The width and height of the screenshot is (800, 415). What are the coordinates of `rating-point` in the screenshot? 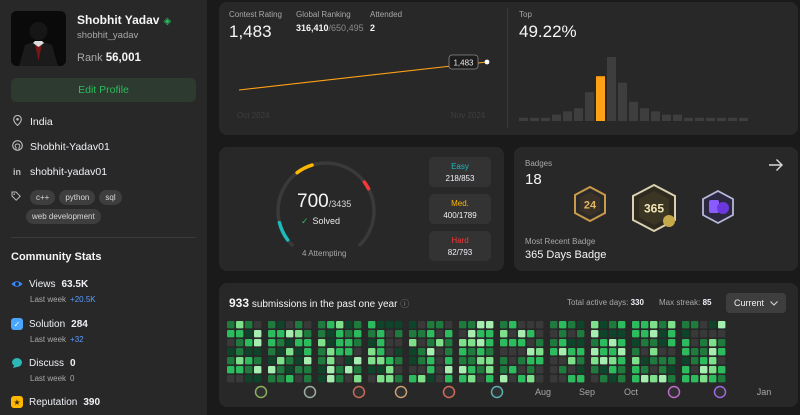 It's located at (487, 62).